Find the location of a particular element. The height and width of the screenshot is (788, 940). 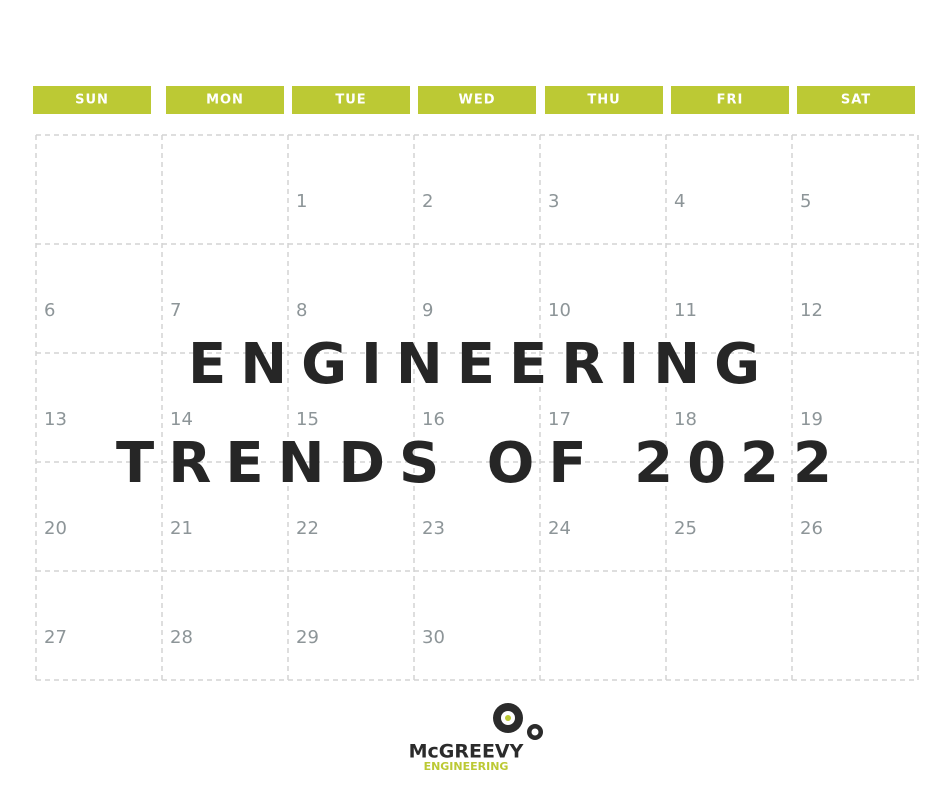

date-number: 11 is located at coordinates (685, 310).